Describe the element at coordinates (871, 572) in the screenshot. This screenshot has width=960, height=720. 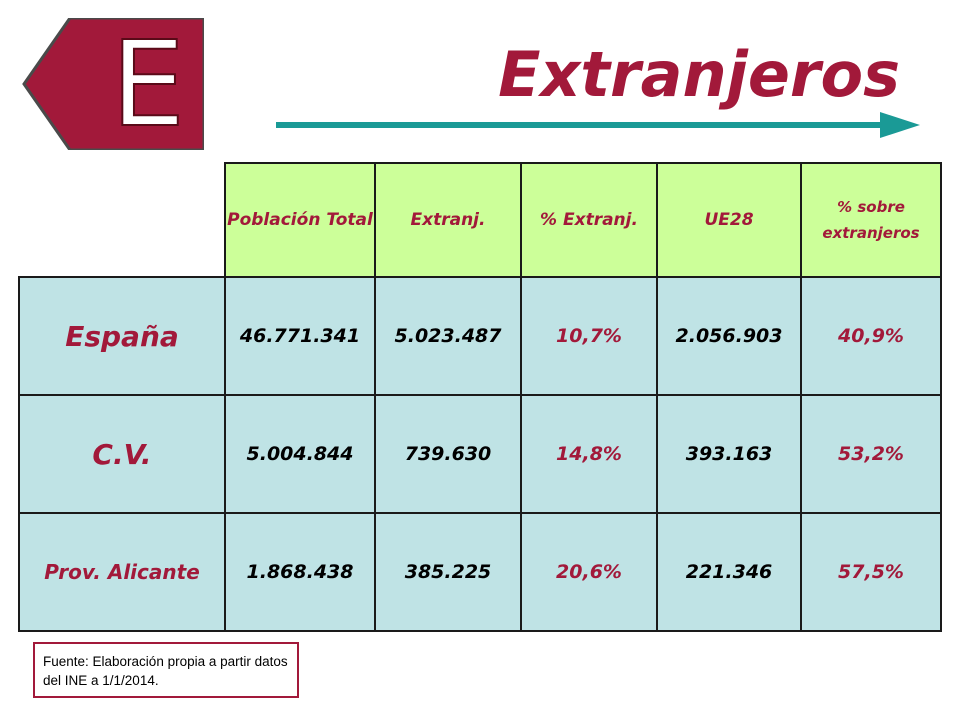
I see `cell-pct-sobre-extranjeros: 57,5%` at that location.